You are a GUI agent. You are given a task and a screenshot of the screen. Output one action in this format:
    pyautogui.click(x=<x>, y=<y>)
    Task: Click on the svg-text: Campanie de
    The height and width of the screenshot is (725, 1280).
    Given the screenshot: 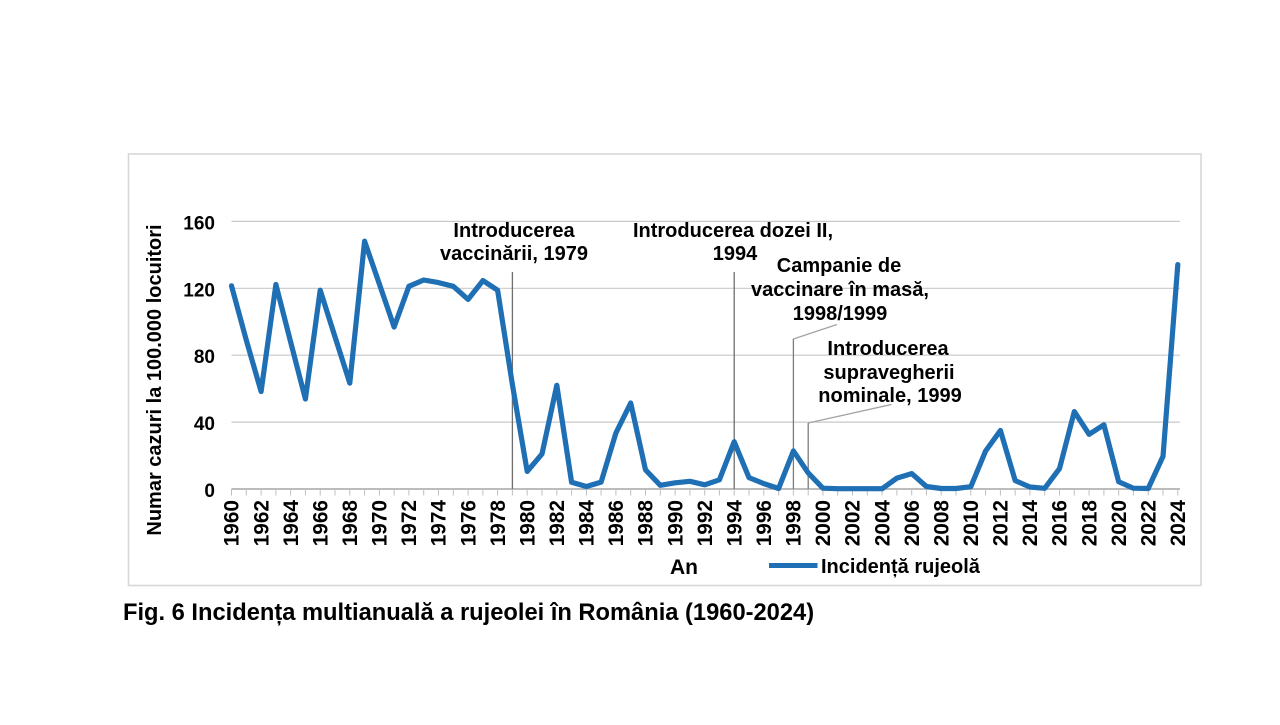 What is the action you would take?
    pyautogui.click(x=839, y=266)
    